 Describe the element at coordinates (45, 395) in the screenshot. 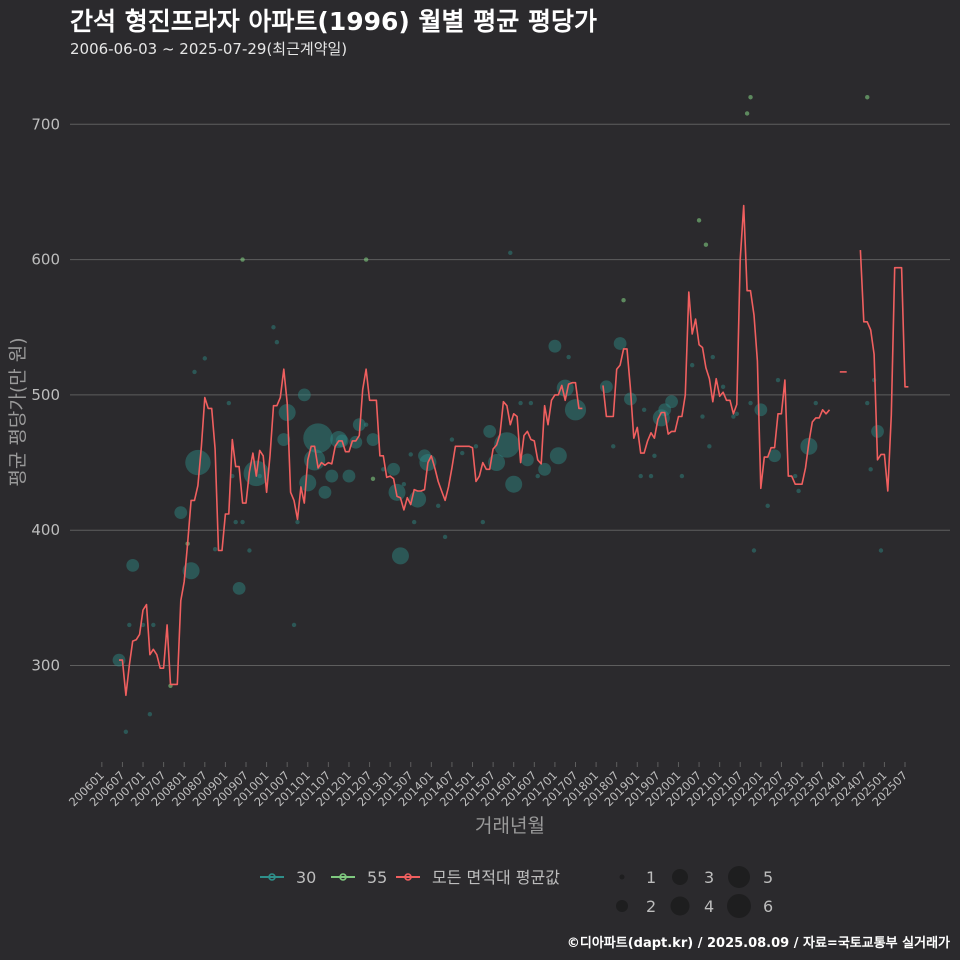

I see `y-tick-label: 500` at that location.